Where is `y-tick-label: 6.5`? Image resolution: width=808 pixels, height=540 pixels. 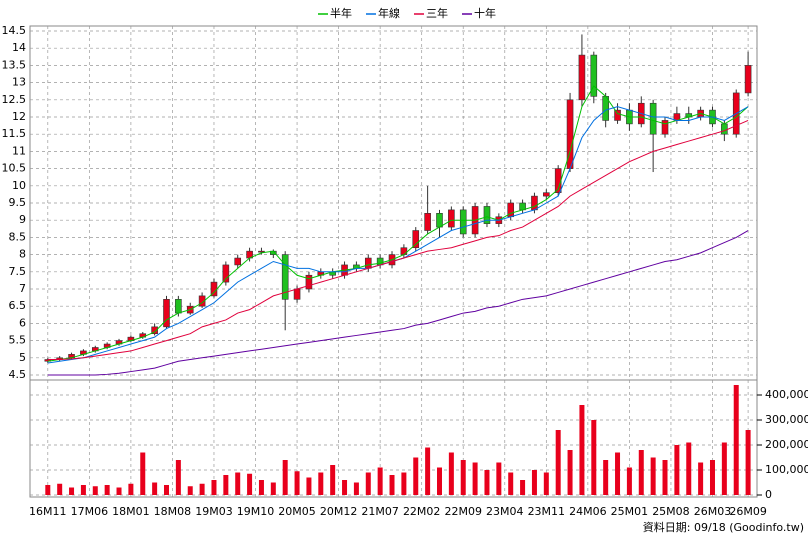
y-tick-label: 6.5 is located at coordinates (18, 305).